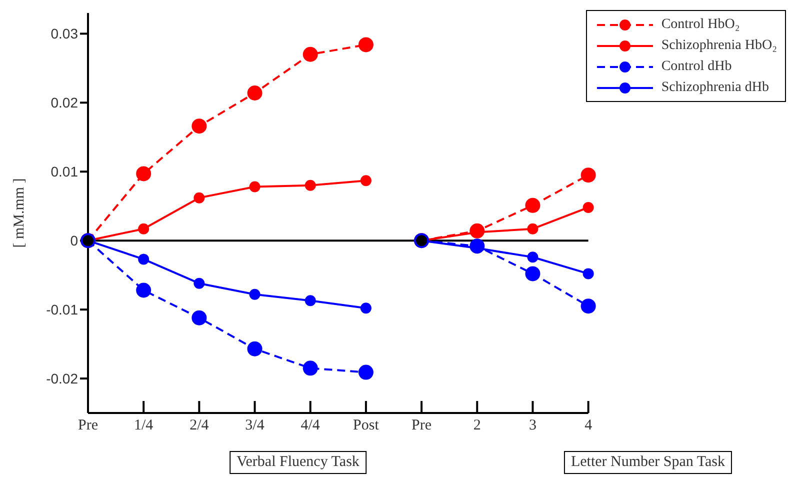 This screenshot has height=493, width=809. What do you see at coordinates (64, 172) in the screenshot?
I see `y-tick-label: 0.01` at bounding box center [64, 172].